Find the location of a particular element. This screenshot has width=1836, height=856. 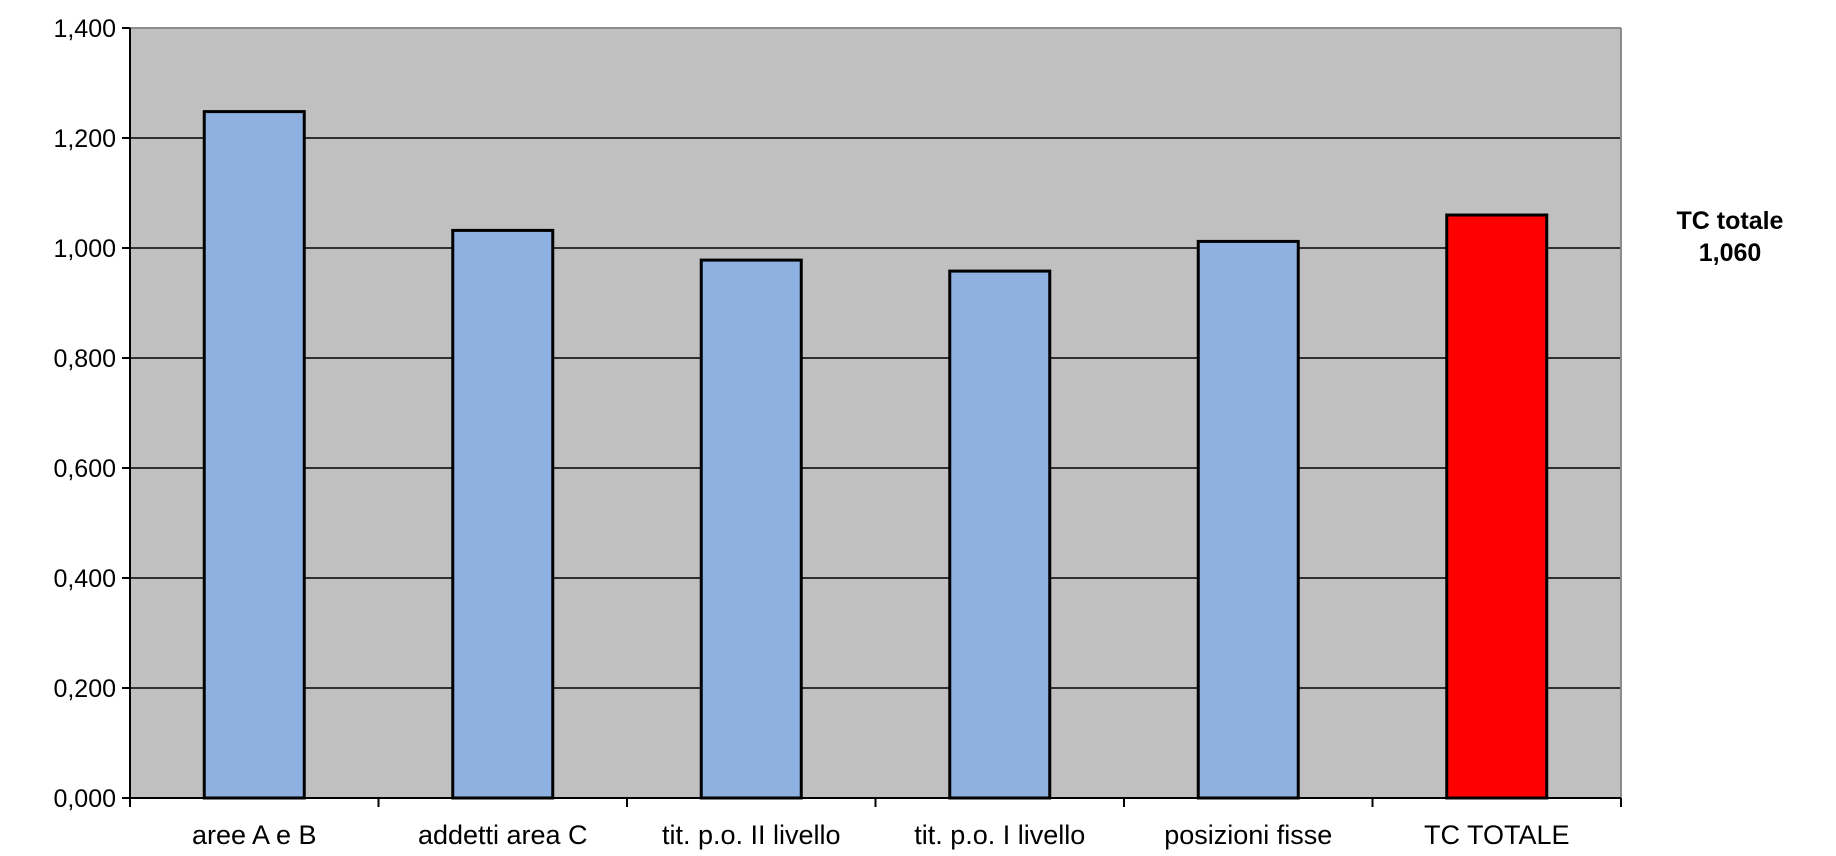

x-category-label: TC TOTALE is located at coordinates (1497, 835).